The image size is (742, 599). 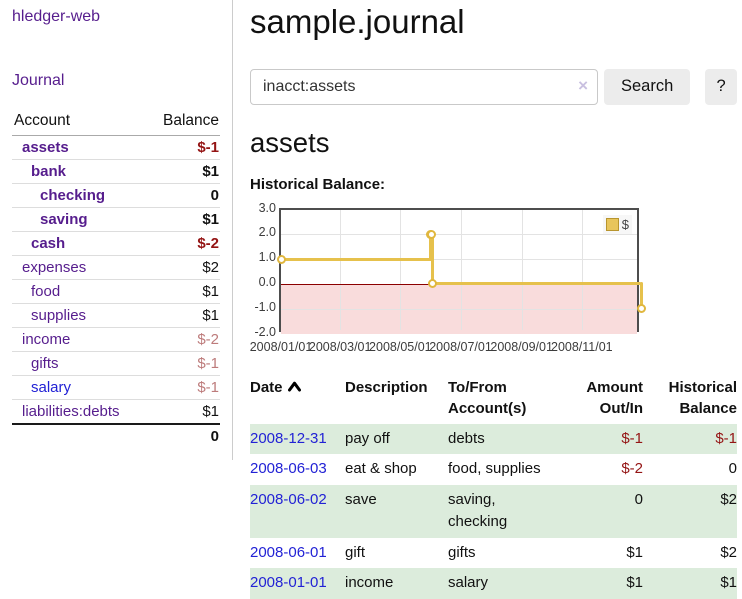 I want to click on account-row: supplies $1, so click(x=116, y=315).